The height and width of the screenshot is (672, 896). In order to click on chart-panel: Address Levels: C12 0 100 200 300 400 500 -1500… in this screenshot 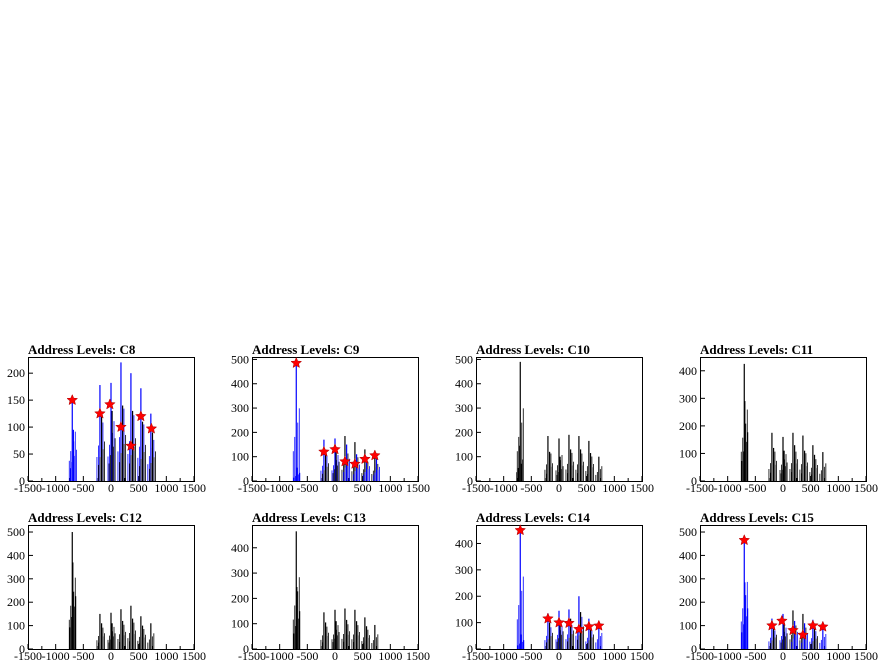, I will do `click(106, 586)`.